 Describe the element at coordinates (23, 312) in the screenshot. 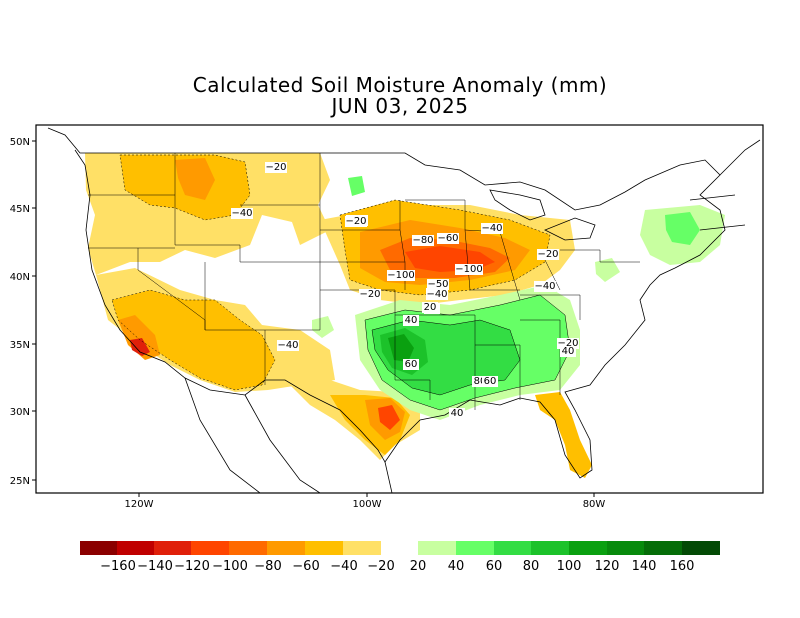

I see `latitude-axis: 50N 45N 40N 35N 30N 25N` at that location.